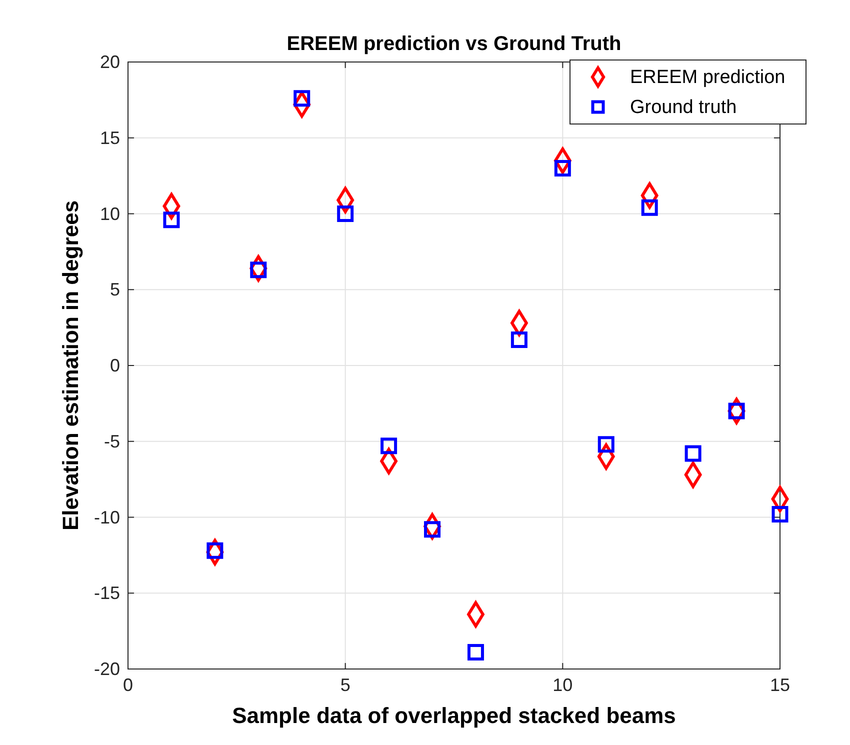 This screenshot has height=745, width=850. I want to click on x-tick-label: 10, so click(562, 685).